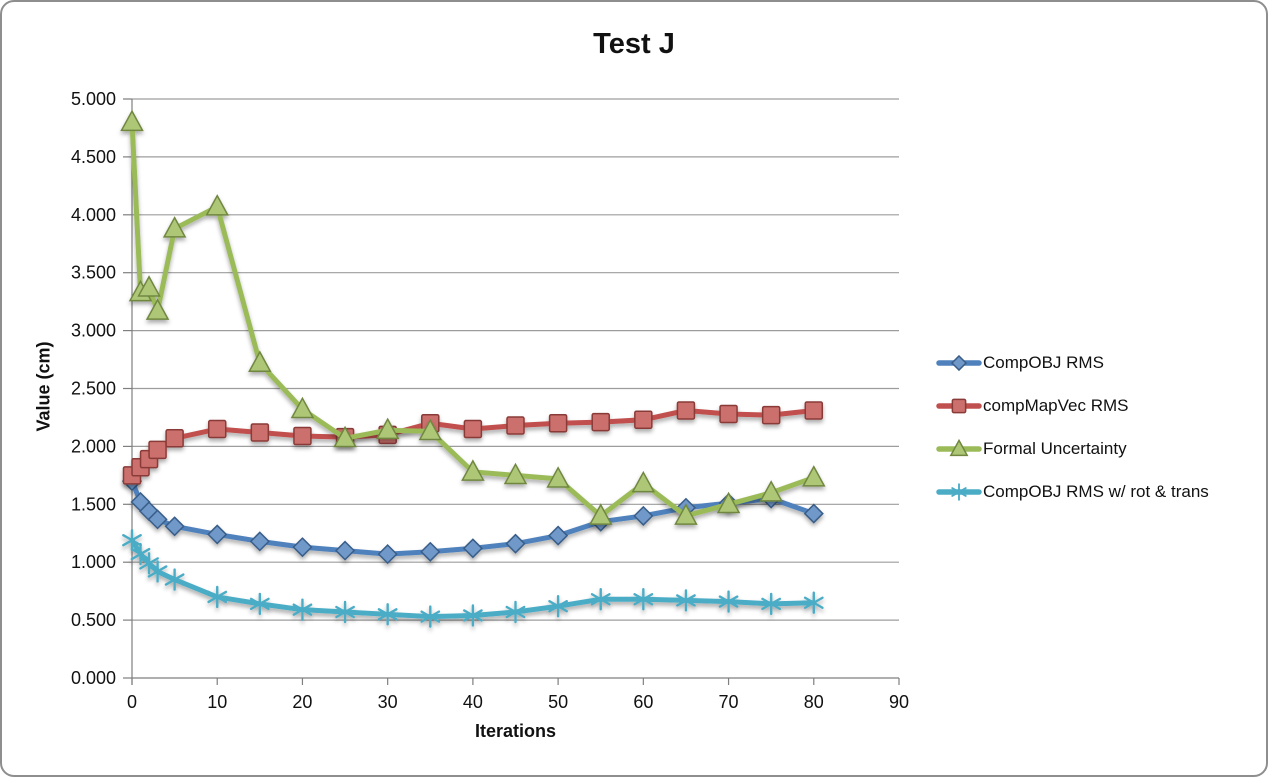 The width and height of the screenshot is (1268, 777). Describe the element at coordinates (217, 702) in the screenshot. I see `x-tick-label: 10` at that location.